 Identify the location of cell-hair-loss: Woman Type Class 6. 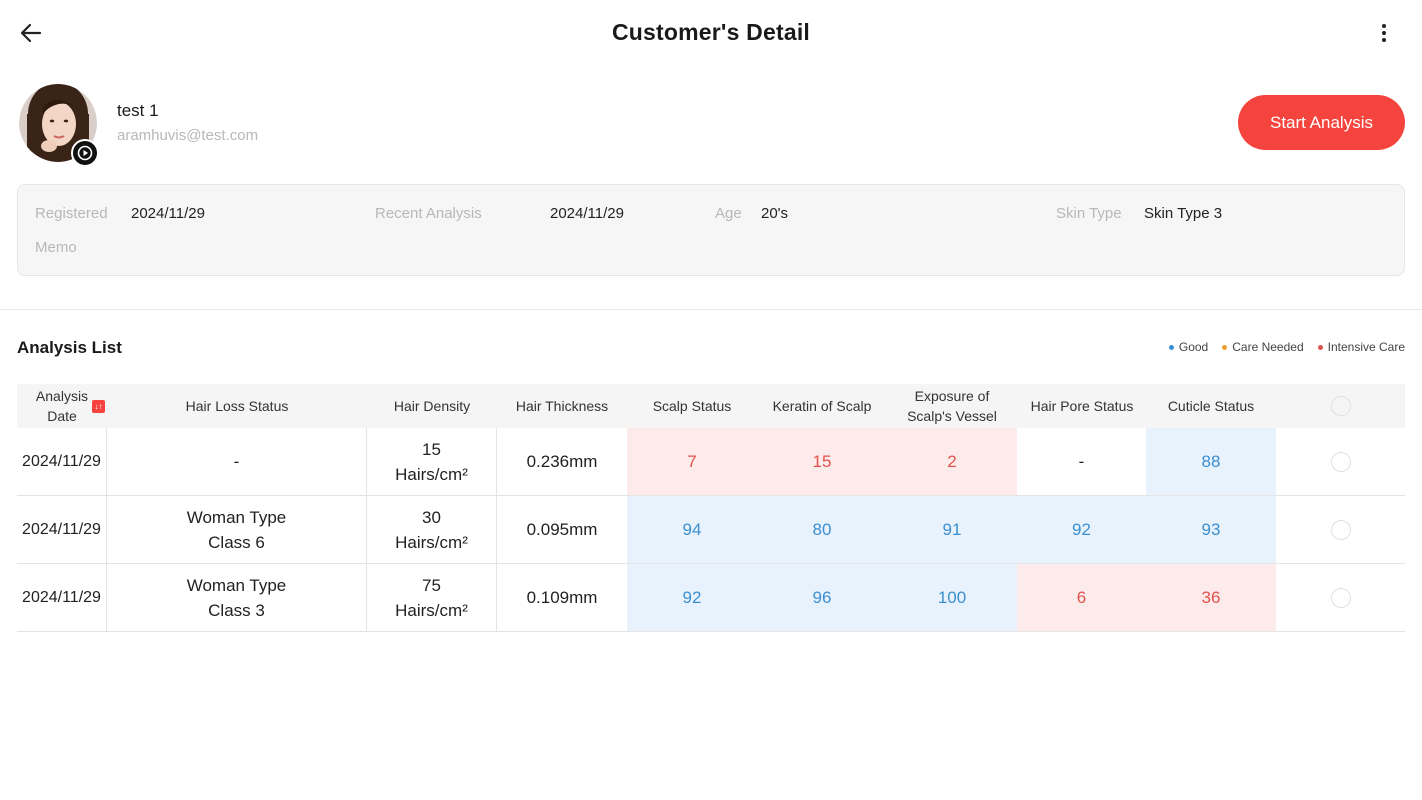
(237, 529).